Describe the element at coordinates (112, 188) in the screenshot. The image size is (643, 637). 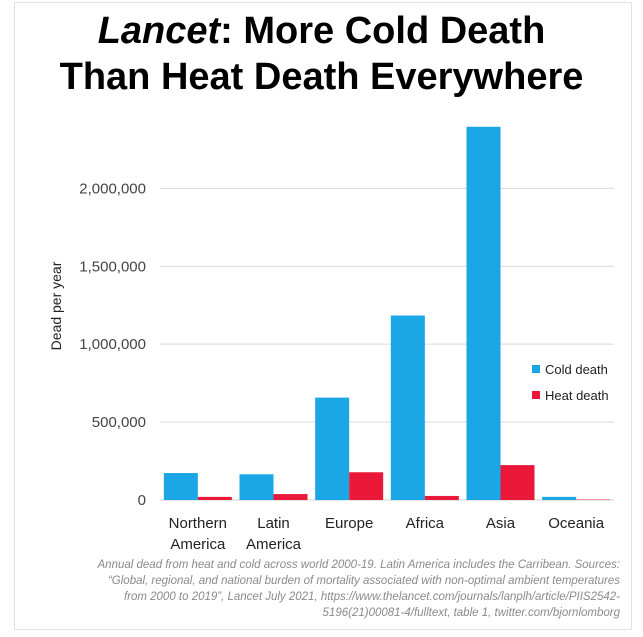
I see `y-tick-label: 2,000,000` at that location.